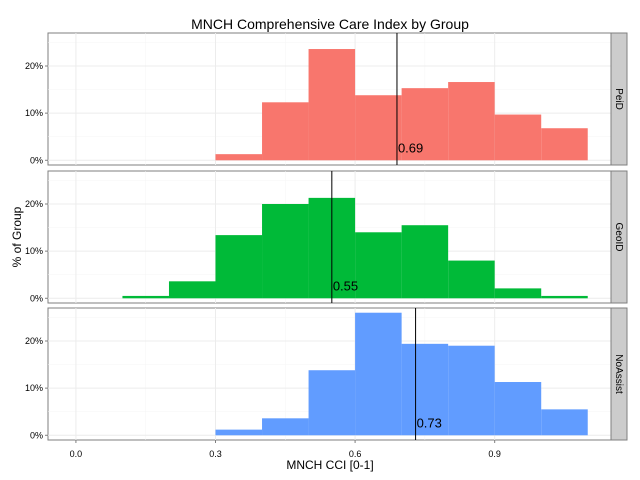 The width and height of the screenshot is (640, 480). What do you see at coordinates (330, 24) in the screenshot?
I see `chart-title: MNCH Comprehensive Care Index by Group` at bounding box center [330, 24].